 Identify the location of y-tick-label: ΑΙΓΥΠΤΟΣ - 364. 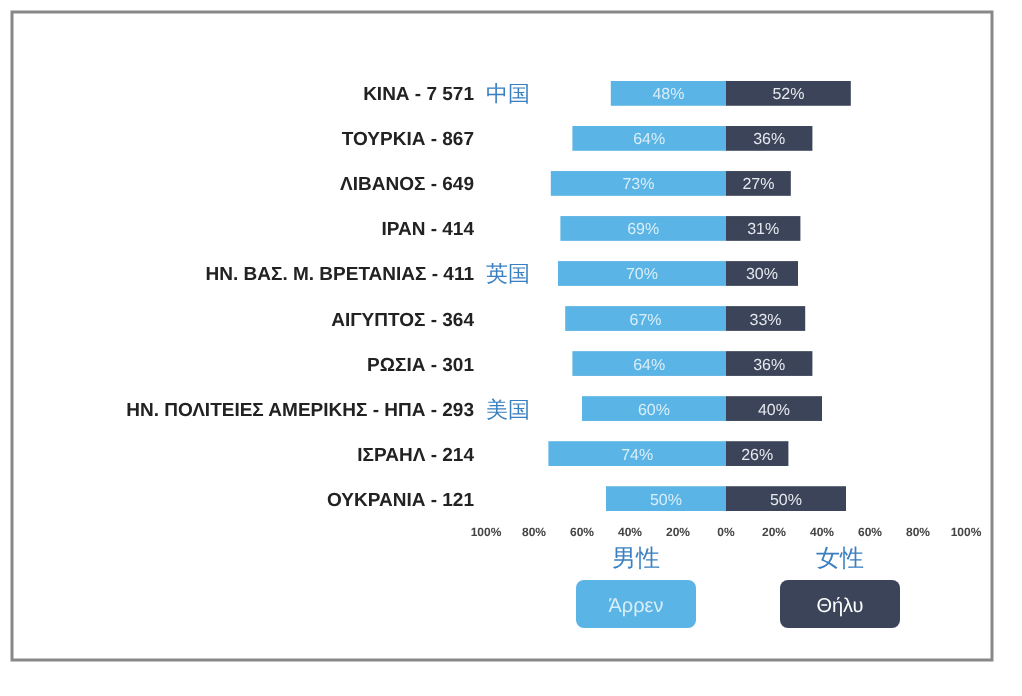
(403, 320).